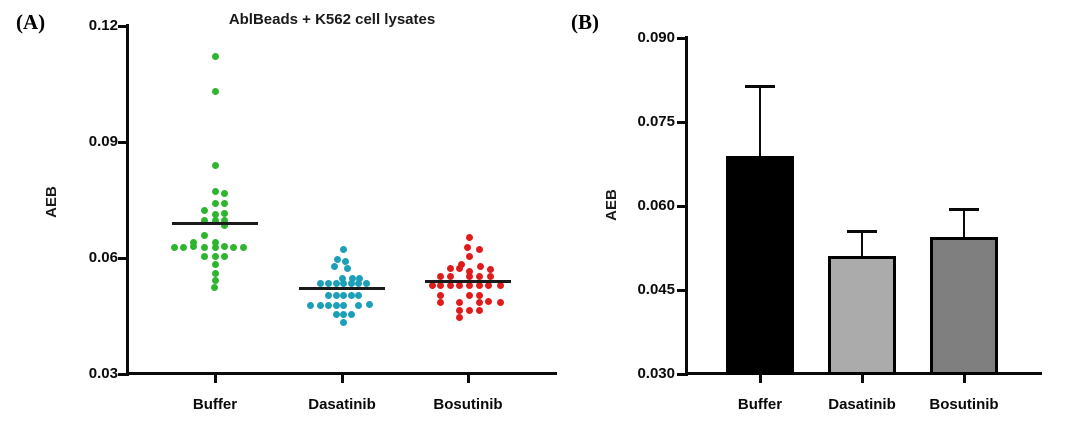 This screenshot has width=1080, height=439. What do you see at coordinates (862, 316) in the screenshot?
I see `bar-dasatinib` at bounding box center [862, 316].